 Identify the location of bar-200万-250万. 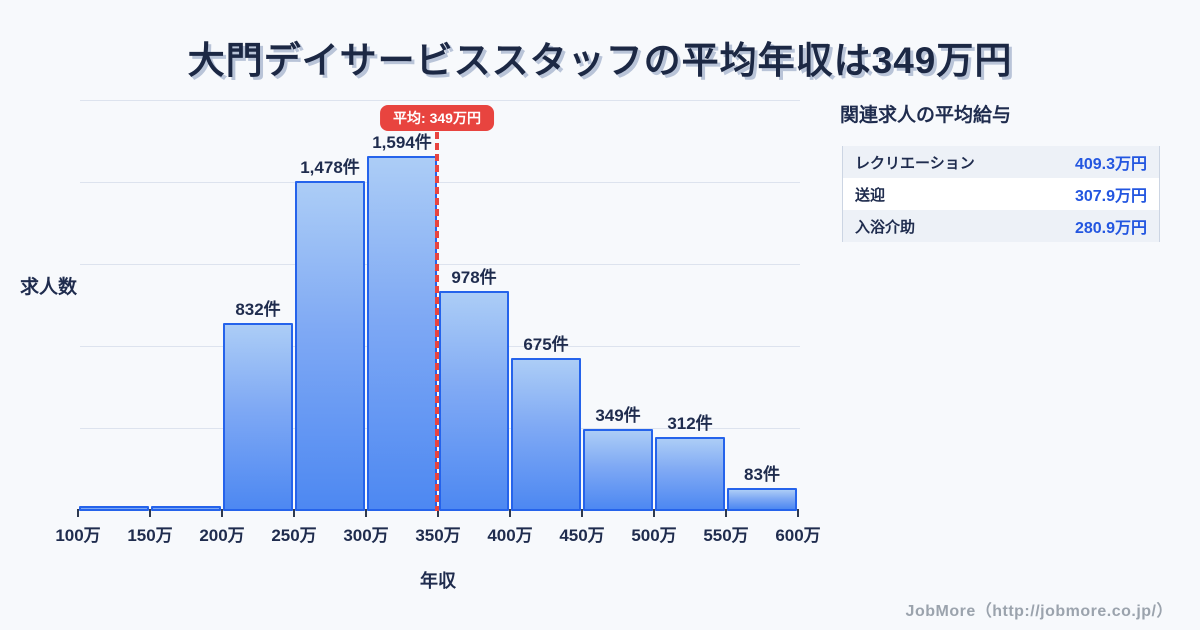
(258, 417).